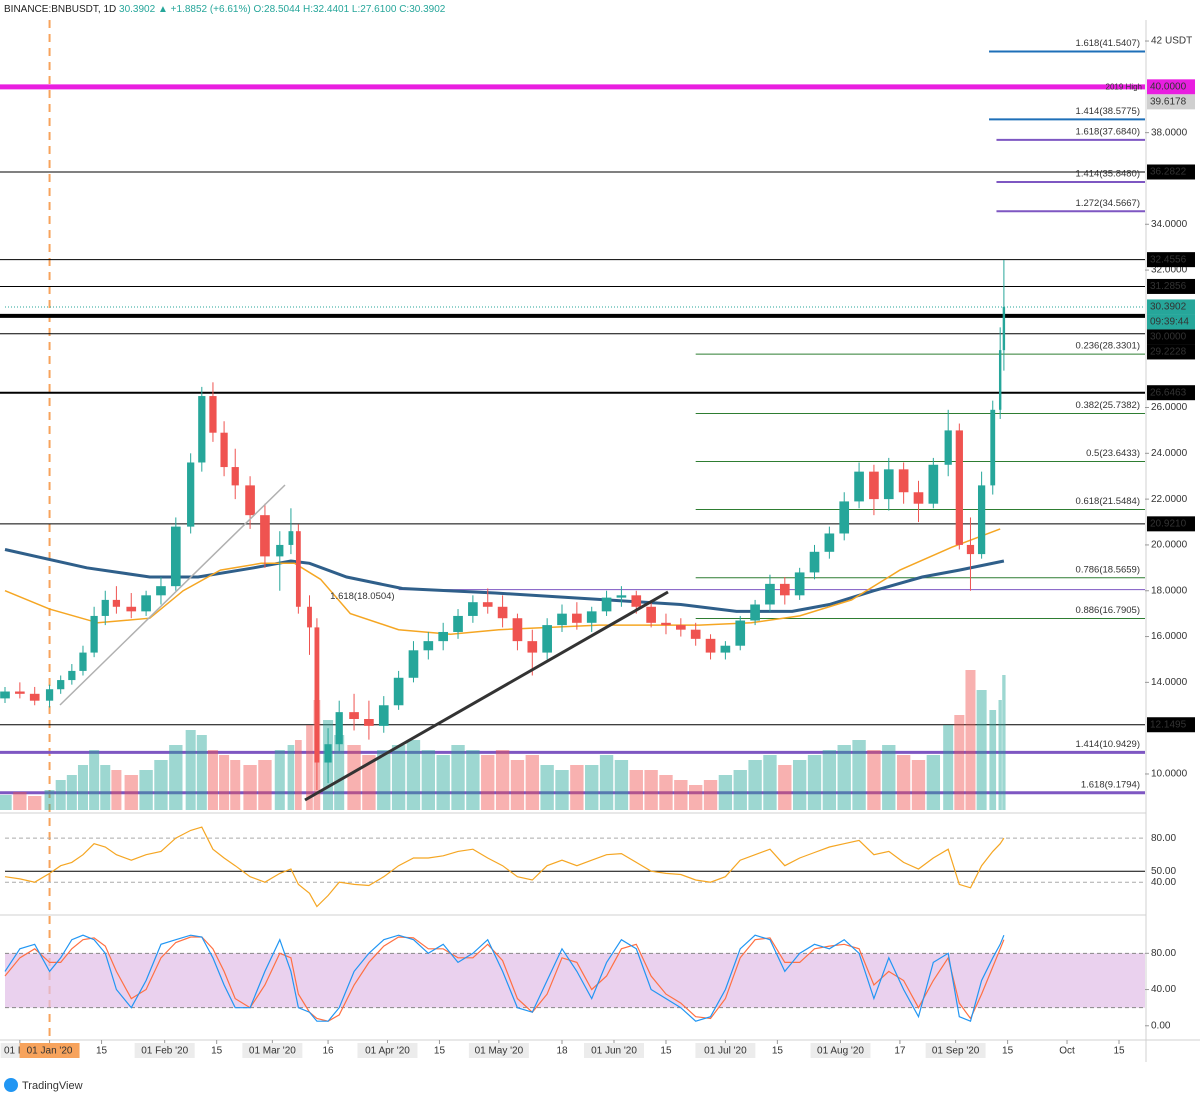 This screenshot has width=1200, height=1102. I want to click on level-label: 36.2822, so click(1168, 172).